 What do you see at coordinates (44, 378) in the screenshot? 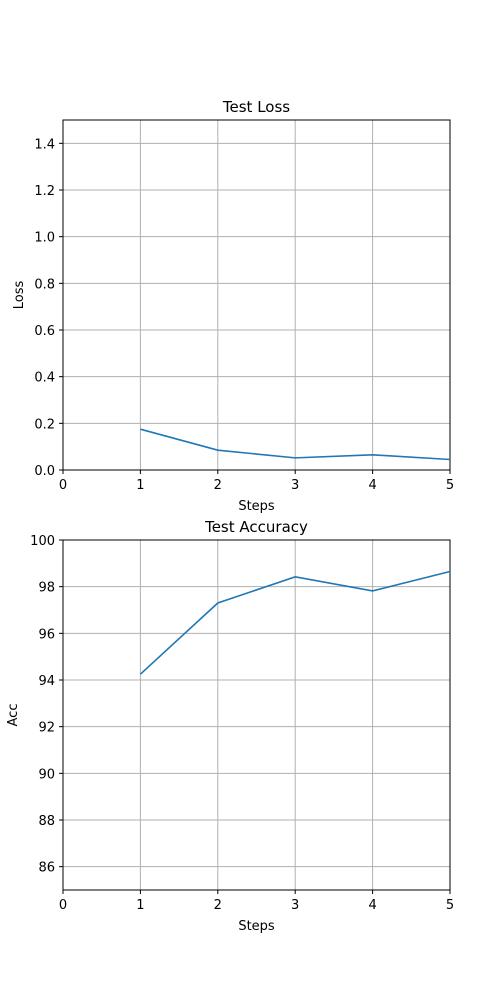
I see `y-tick-label: 0.4` at bounding box center [44, 378].